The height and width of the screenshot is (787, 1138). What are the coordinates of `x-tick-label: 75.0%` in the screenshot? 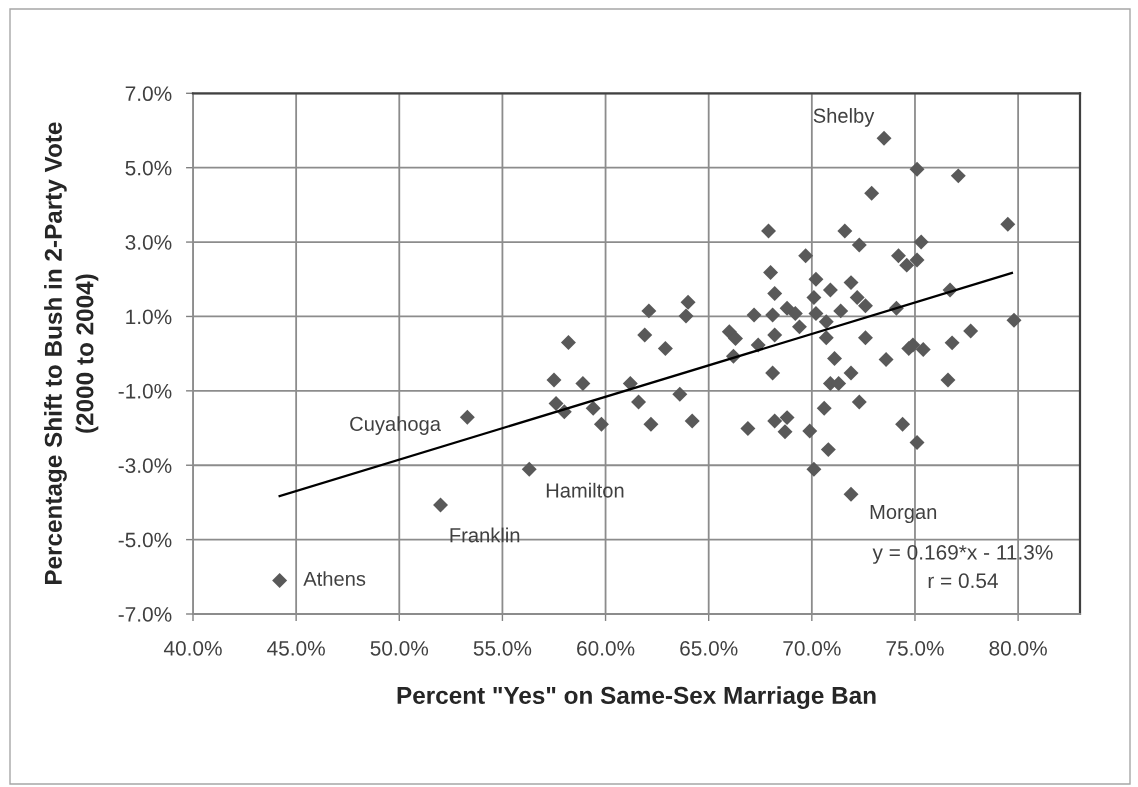 It's located at (915, 648).